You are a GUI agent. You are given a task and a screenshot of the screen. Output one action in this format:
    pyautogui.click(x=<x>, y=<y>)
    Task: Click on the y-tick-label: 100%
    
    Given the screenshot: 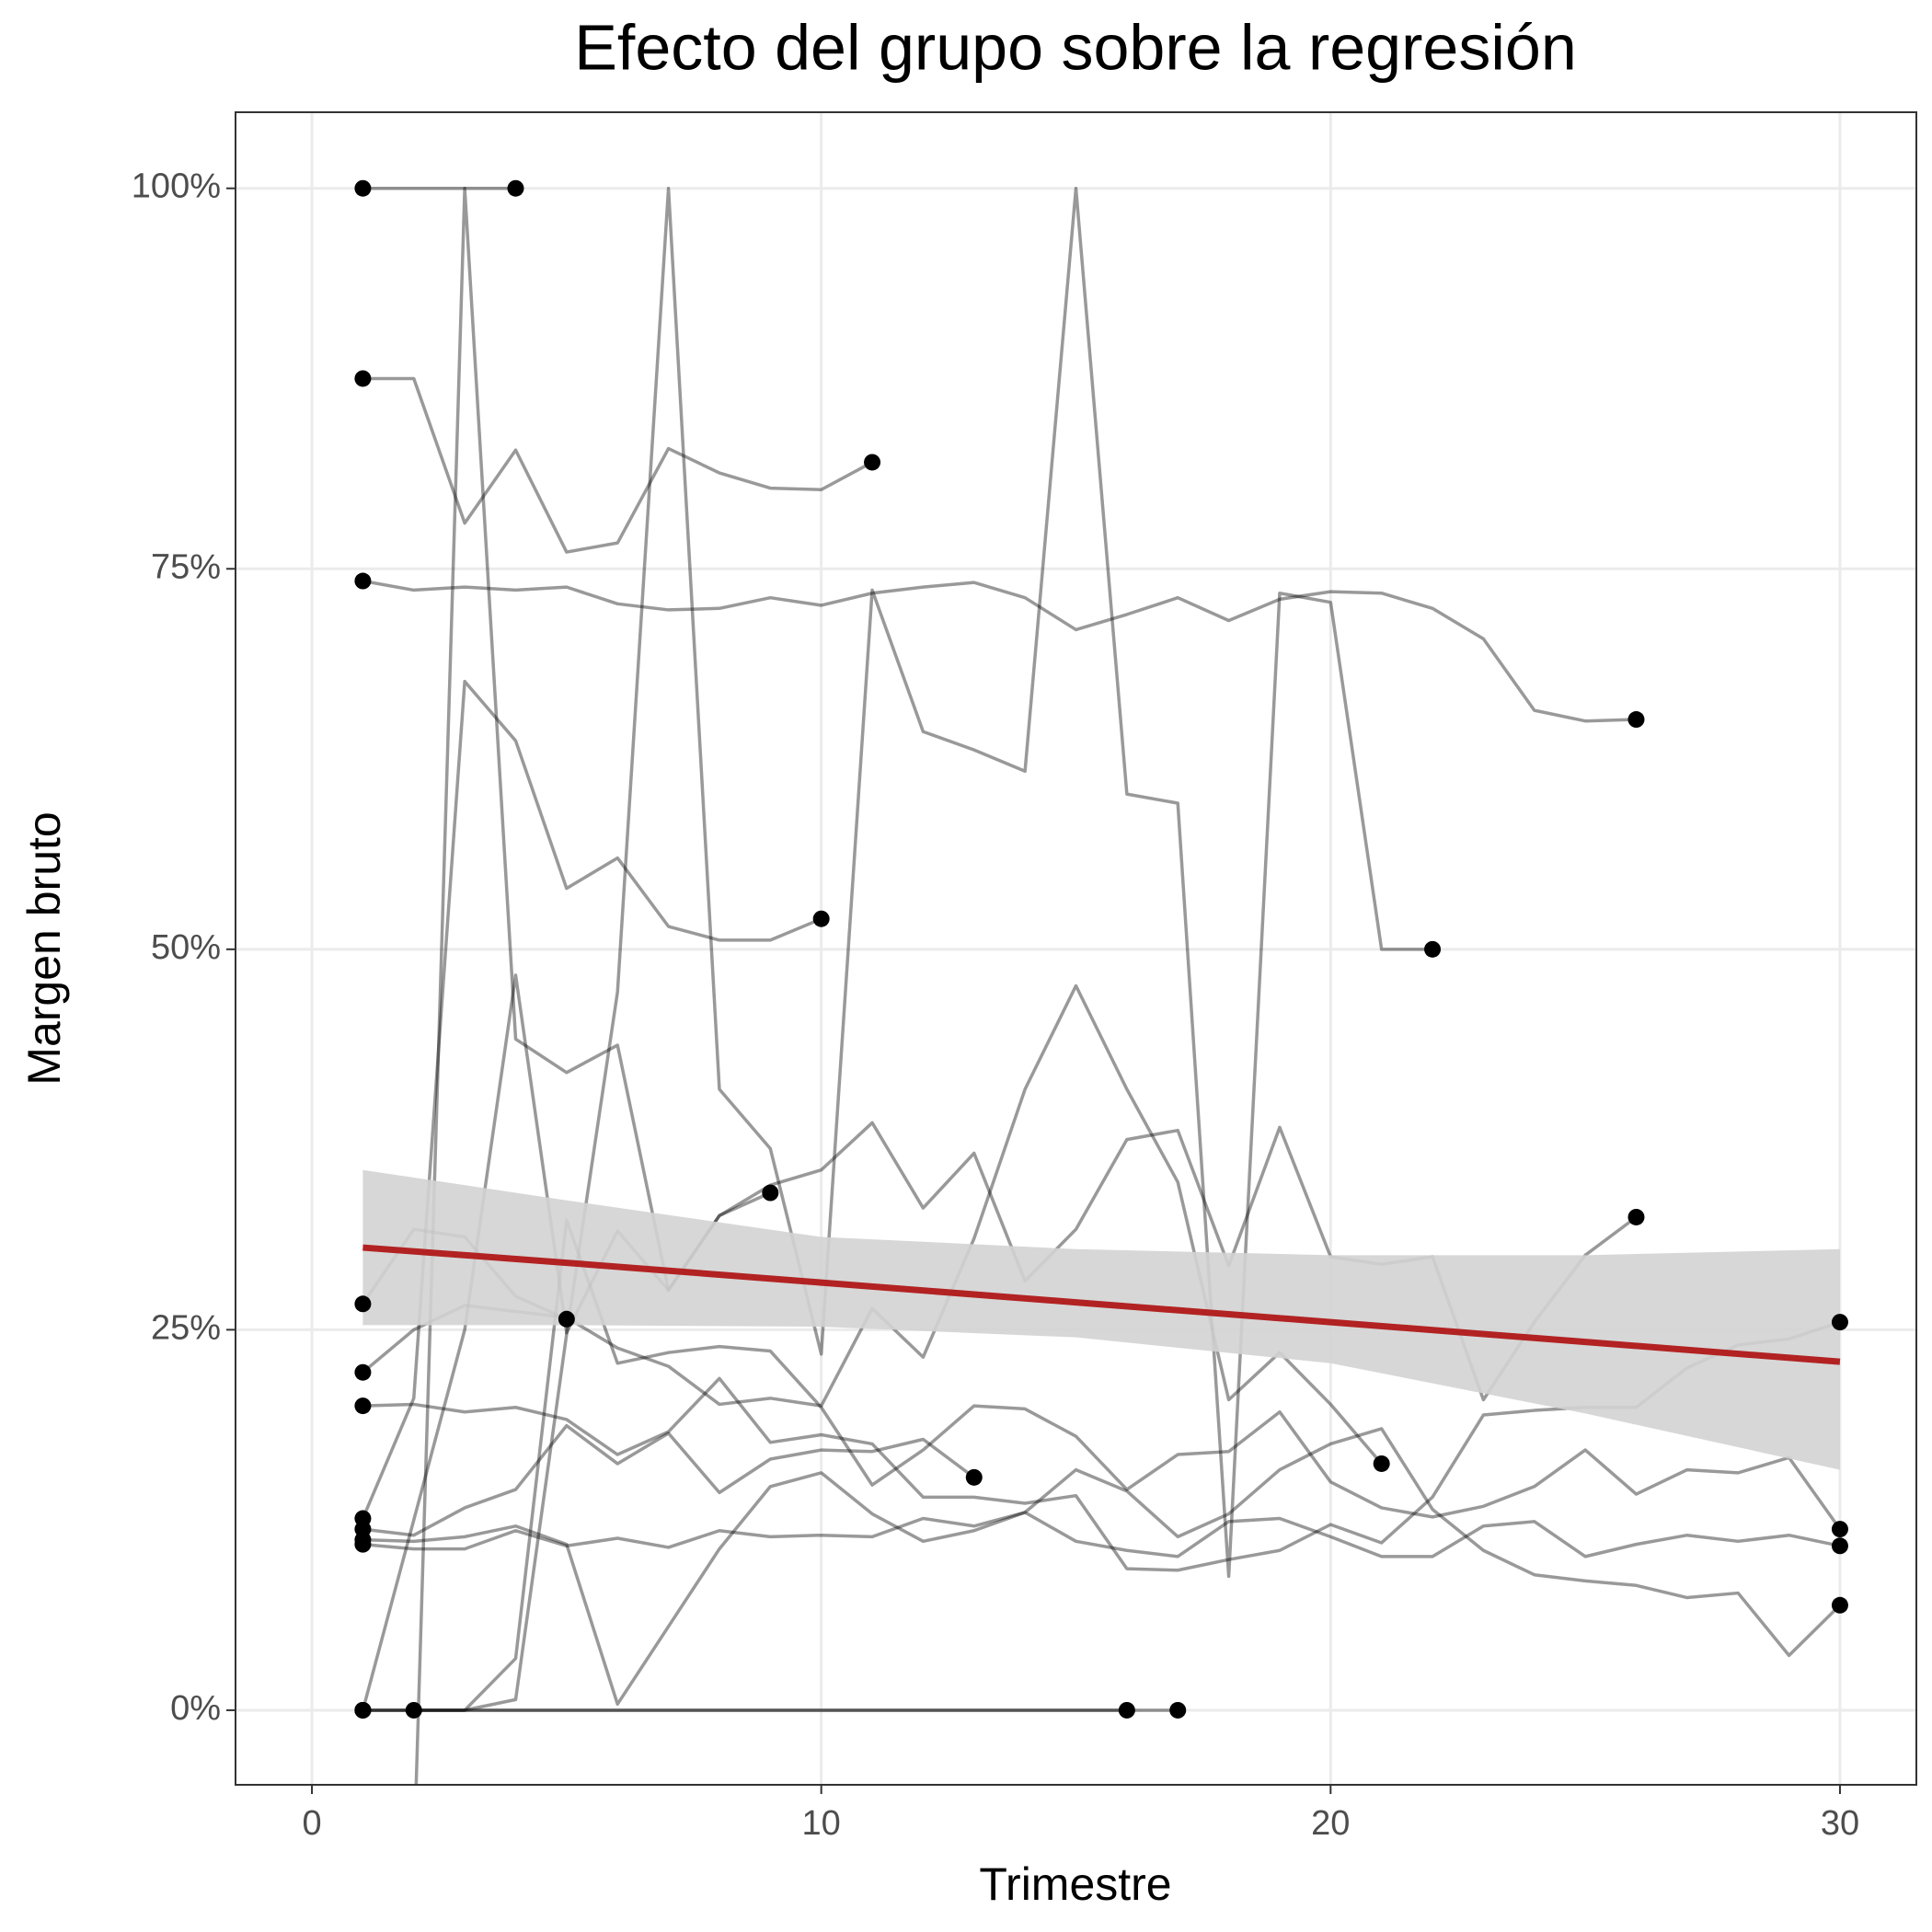 What is the action you would take?
    pyautogui.click(x=176, y=186)
    